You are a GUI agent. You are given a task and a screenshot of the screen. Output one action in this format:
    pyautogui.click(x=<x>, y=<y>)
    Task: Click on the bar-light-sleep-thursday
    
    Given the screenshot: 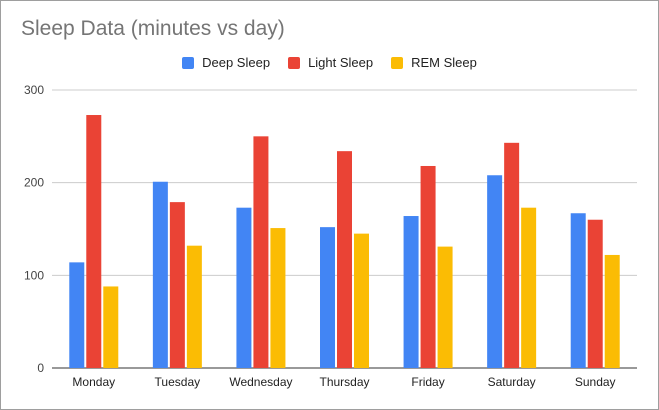 What is the action you would take?
    pyautogui.click(x=344, y=259)
    